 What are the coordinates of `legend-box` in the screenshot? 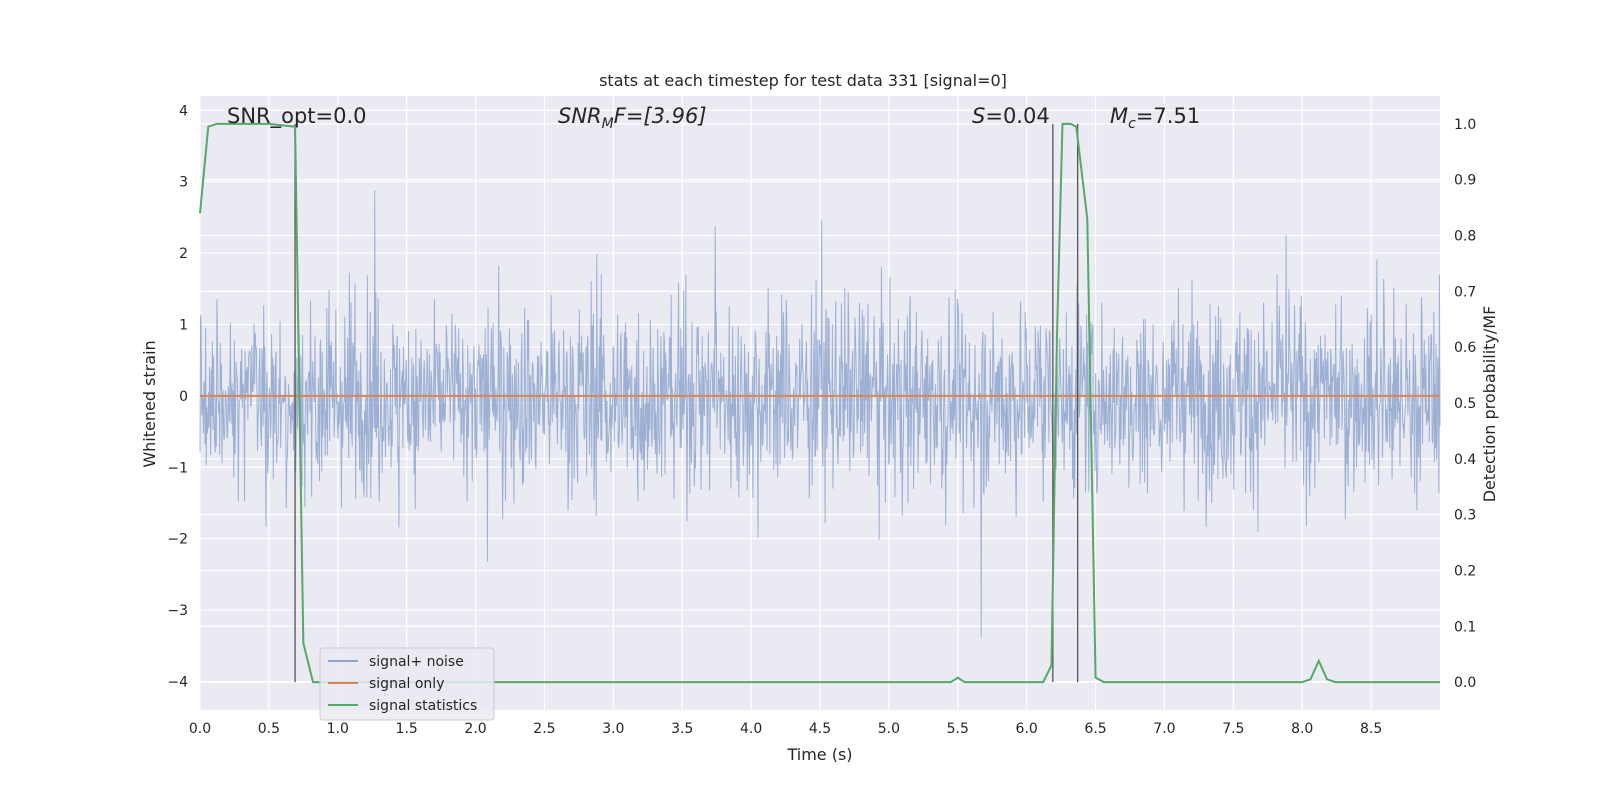 It's located at (407, 684).